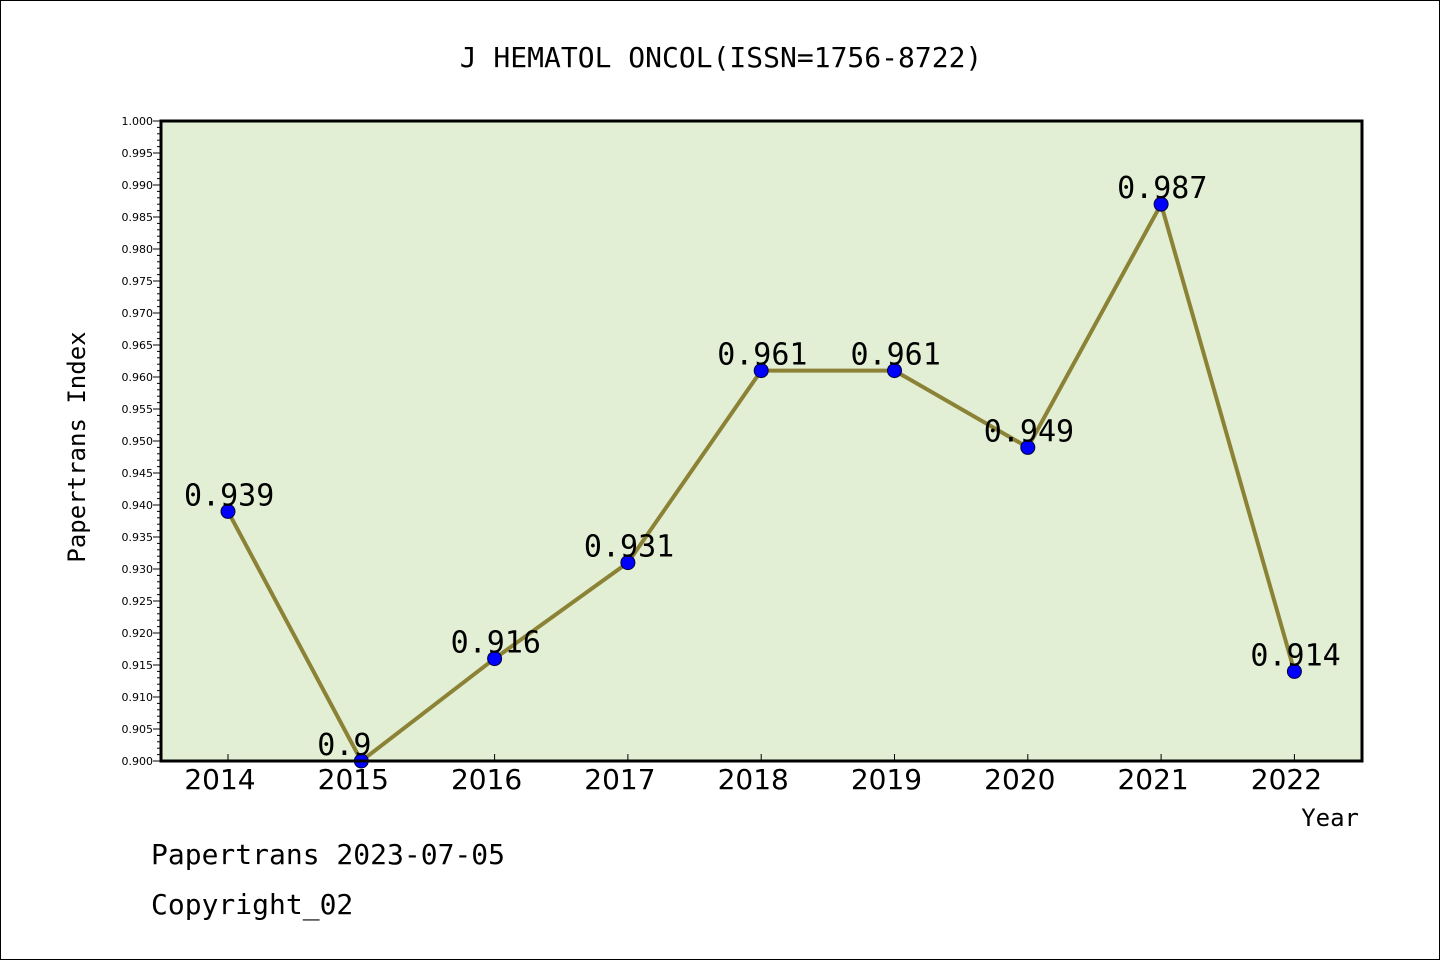 The width and height of the screenshot is (1440, 960). What do you see at coordinates (886, 779) in the screenshot?
I see `x-tick-label: 2019` at bounding box center [886, 779].